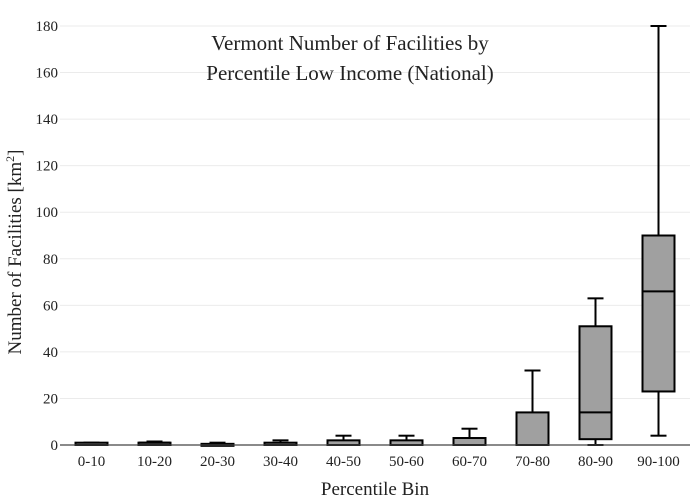 This screenshot has height=500, width=700. What do you see at coordinates (47, 27) in the screenshot?
I see `y-tick-label: 180` at bounding box center [47, 27].